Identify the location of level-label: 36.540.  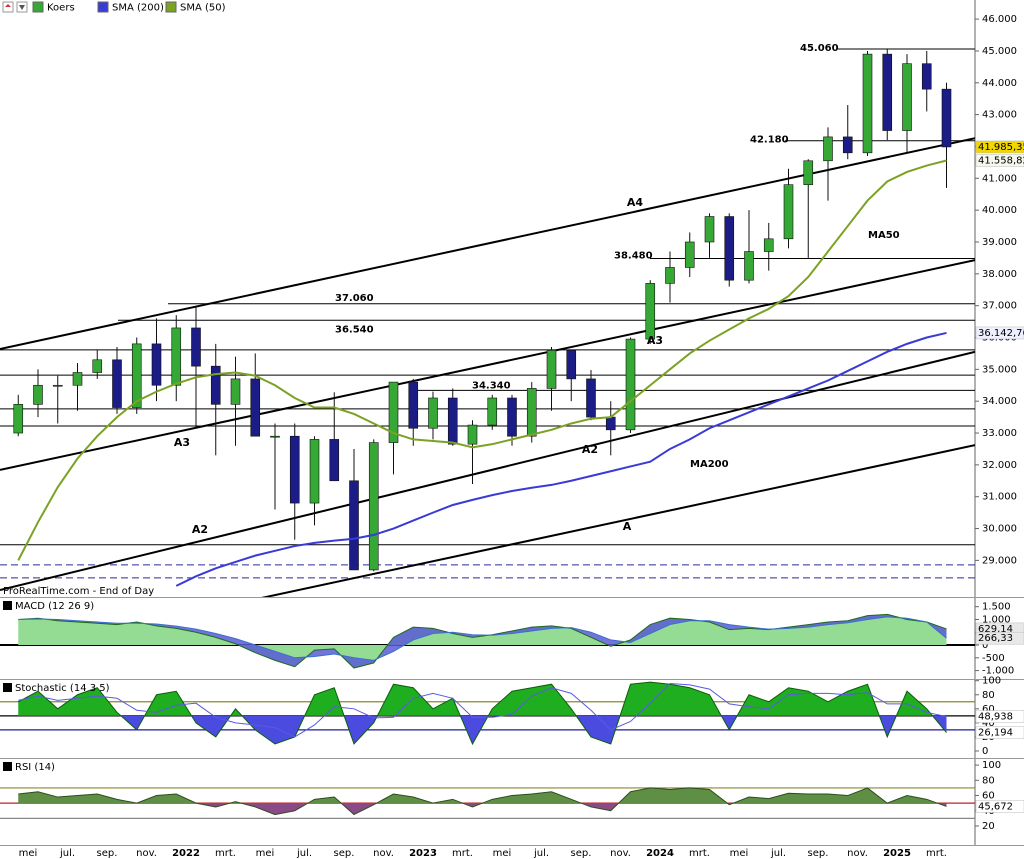
(354, 329).